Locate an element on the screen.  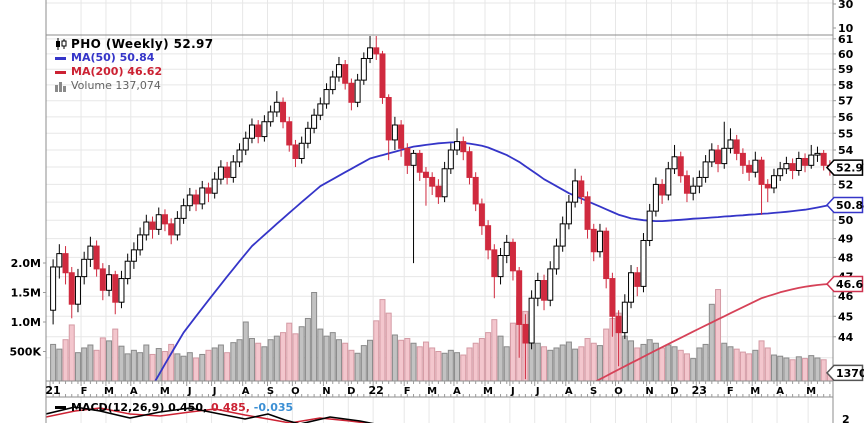
svg-text: 58 is located at coordinates (845, 85).